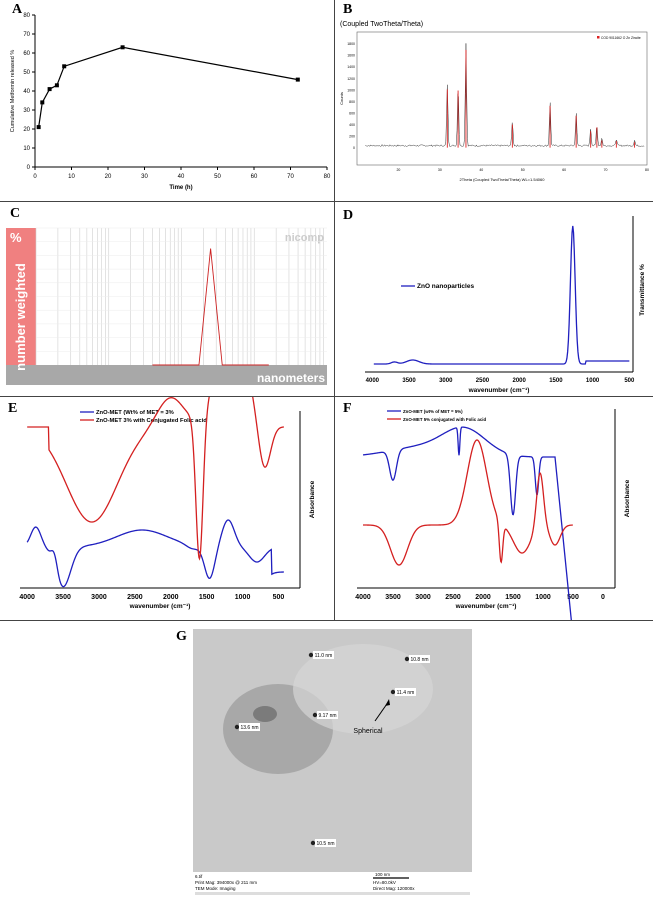 The width and height of the screenshot is (653, 904). What do you see at coordinates (29, 168) in the screenshot?
I see `y-tick-label: 0` at bounding box center [29, 168].